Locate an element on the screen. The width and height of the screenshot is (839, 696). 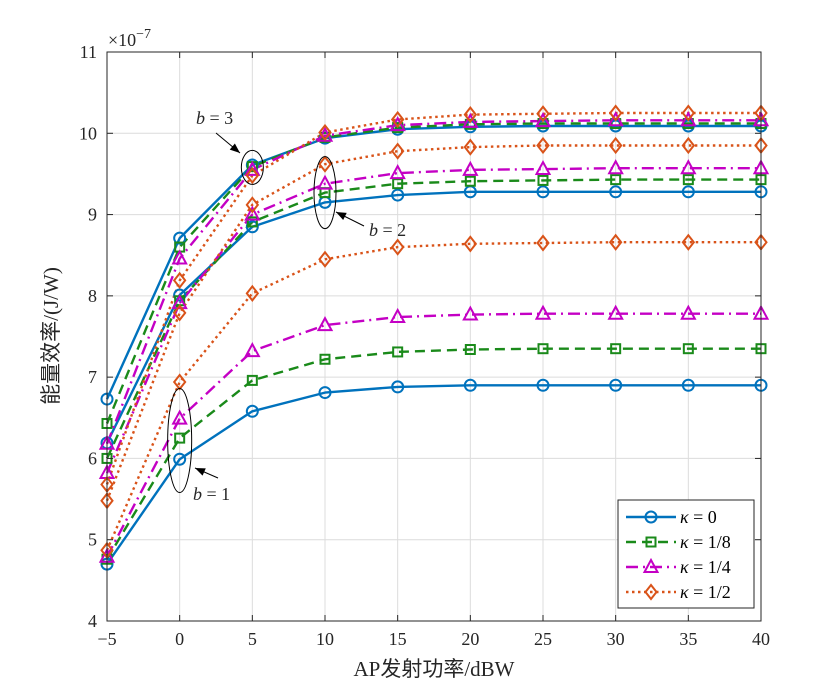
y-tick-label: 9 is located at coordinates (92, 215).